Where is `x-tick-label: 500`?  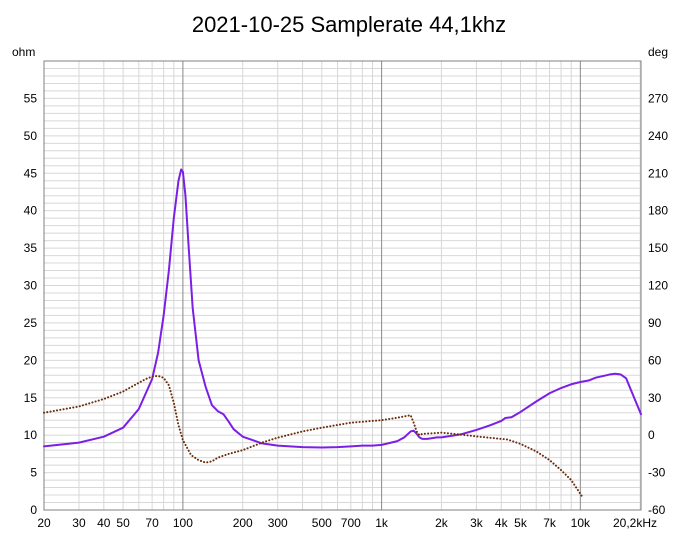 x-tick-label: 500 is located at coordinates (322, 523).